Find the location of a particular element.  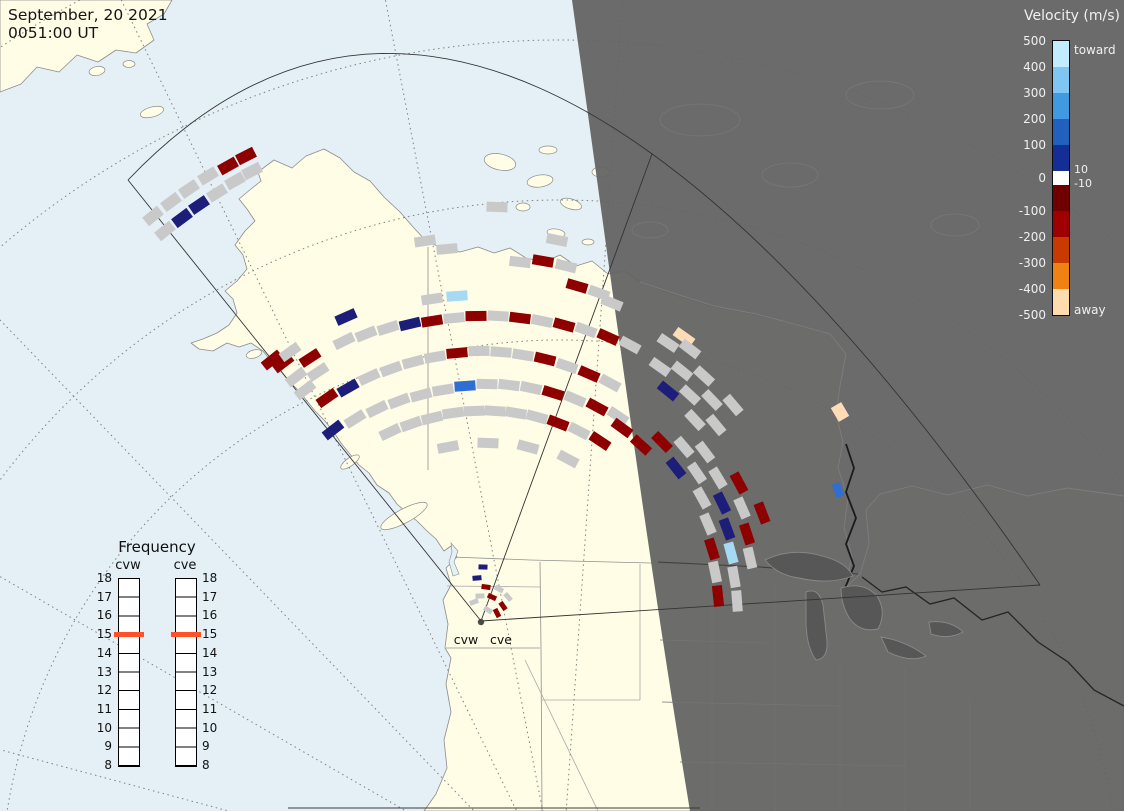

velocity-tick-label: -100 is located at coordinates (1032, 211).